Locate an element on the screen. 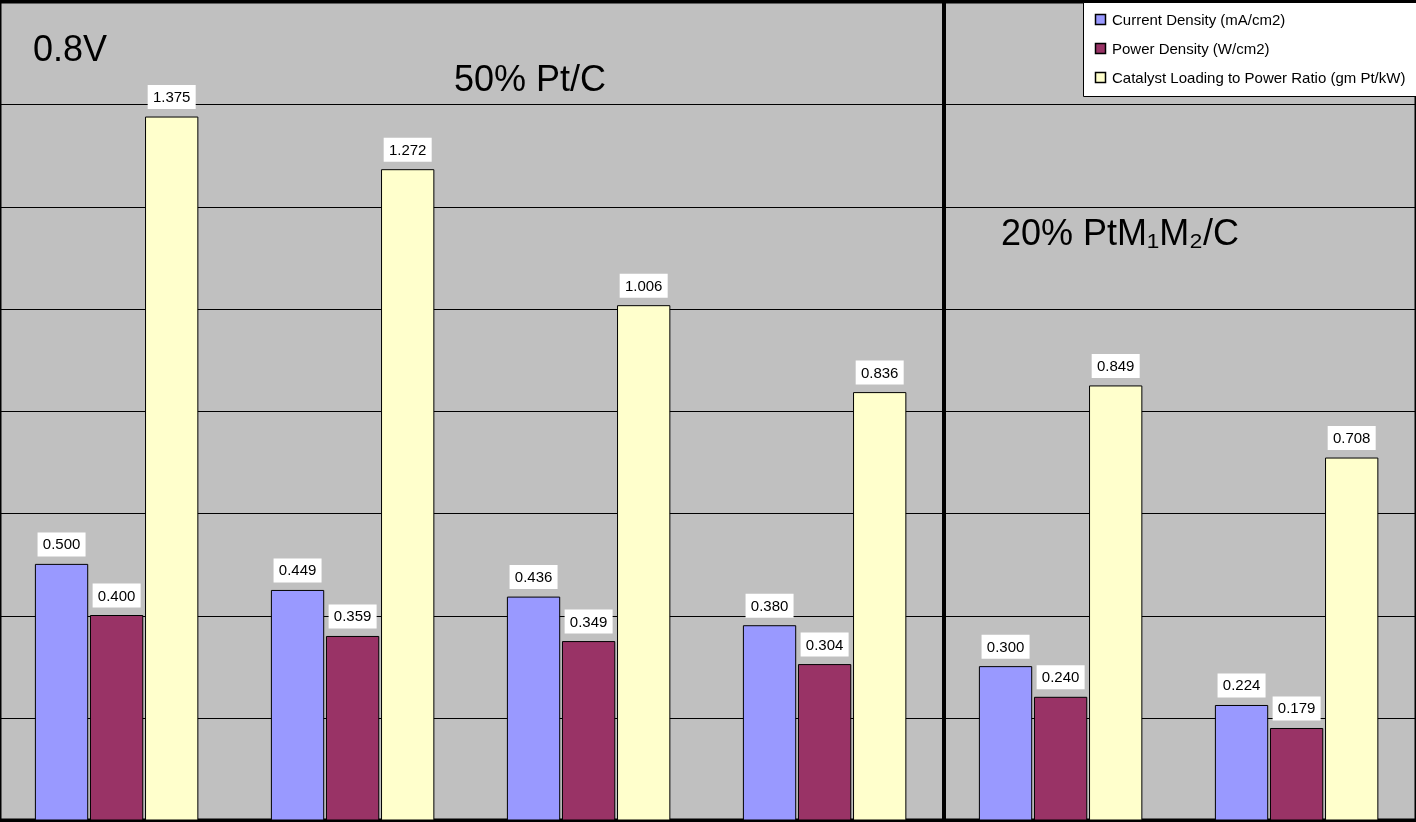 The image size is (1416, 822). data-label: 0.179 is located at coordinates (1296, 708).